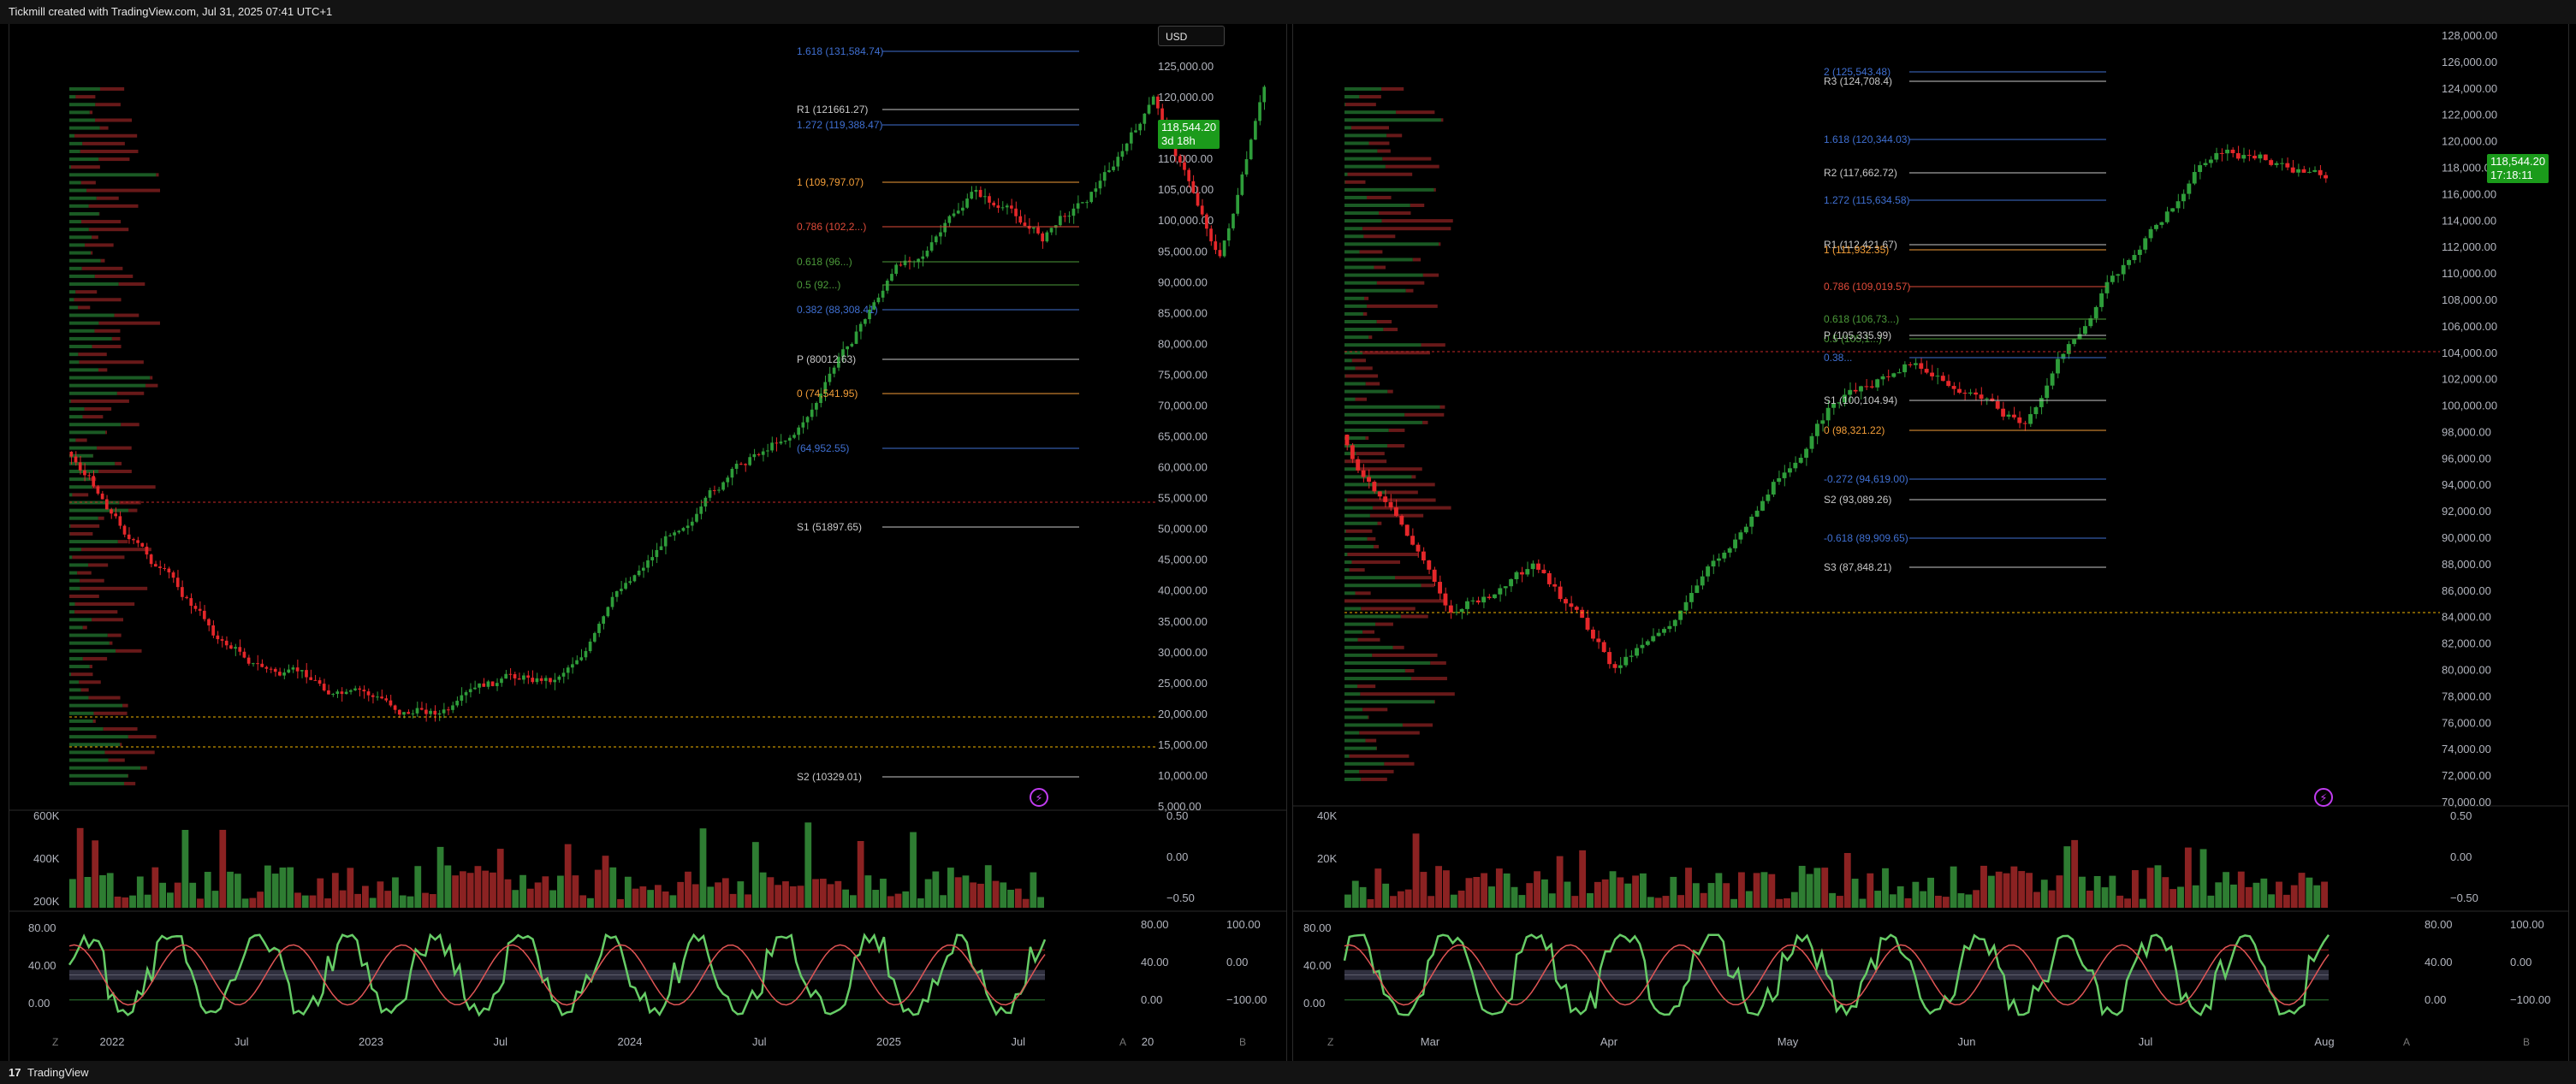 The height and width of the screenshot is (1084, 2576). Describe the element at coordinates (2461, 815) in the screenshot. I see `volume-right-axis-label: 0.50` at that location.